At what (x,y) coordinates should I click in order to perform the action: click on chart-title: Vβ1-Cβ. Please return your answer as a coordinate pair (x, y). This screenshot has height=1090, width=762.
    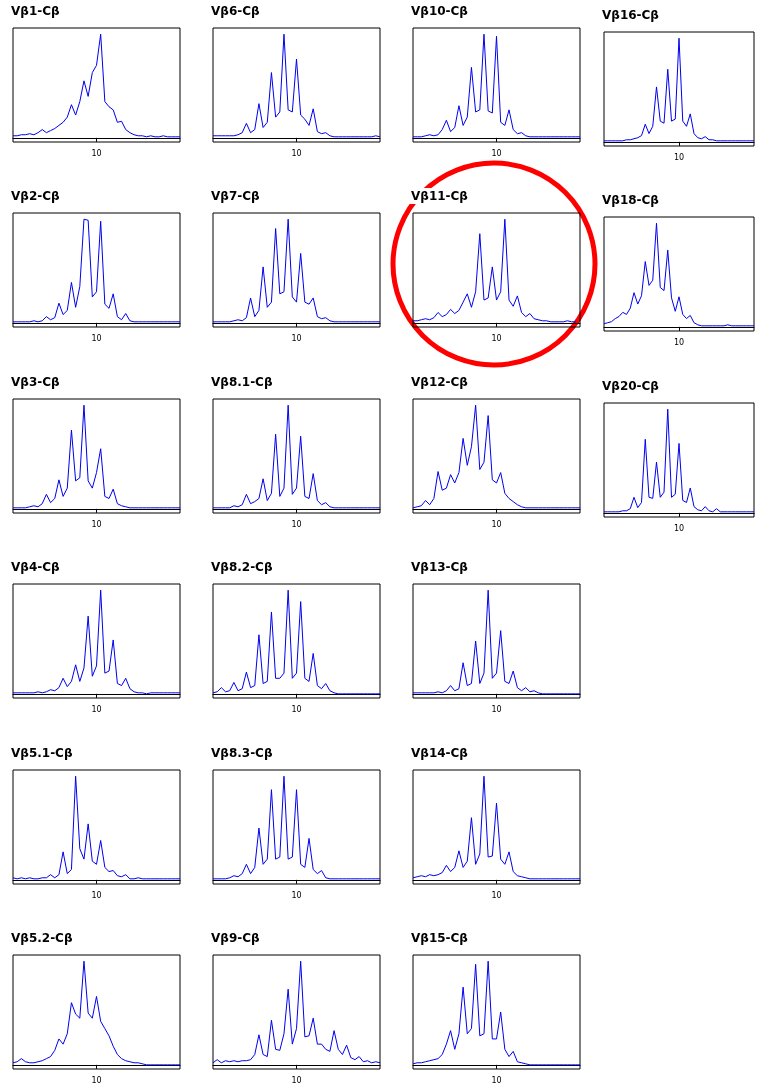
    Looking at the image, I should click on (36, 11).